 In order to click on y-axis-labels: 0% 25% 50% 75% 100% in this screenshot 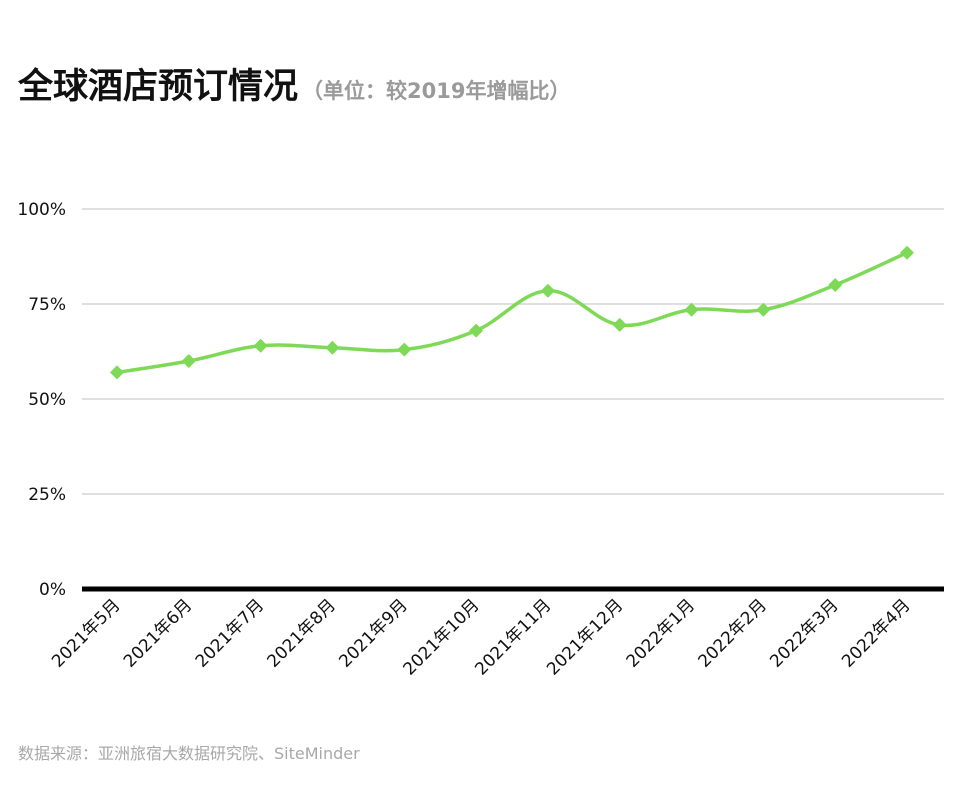, I will do `click(41, 400)`.